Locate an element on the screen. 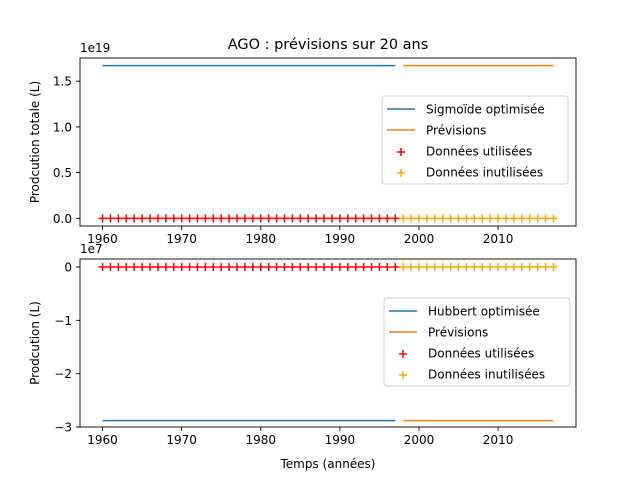 The image size is (640, 480). top-offset-text: 1e19 is located at coordinates (95, 48).